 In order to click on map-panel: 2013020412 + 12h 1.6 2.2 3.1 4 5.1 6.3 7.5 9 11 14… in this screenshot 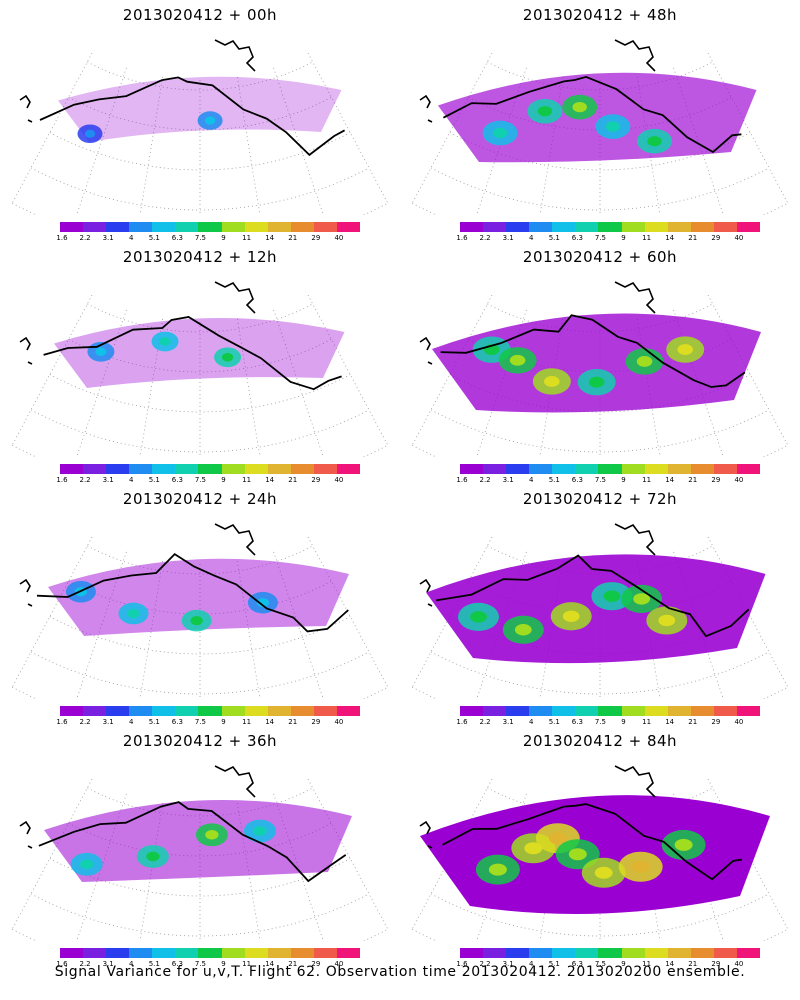, I will do `click(200, 364)`.